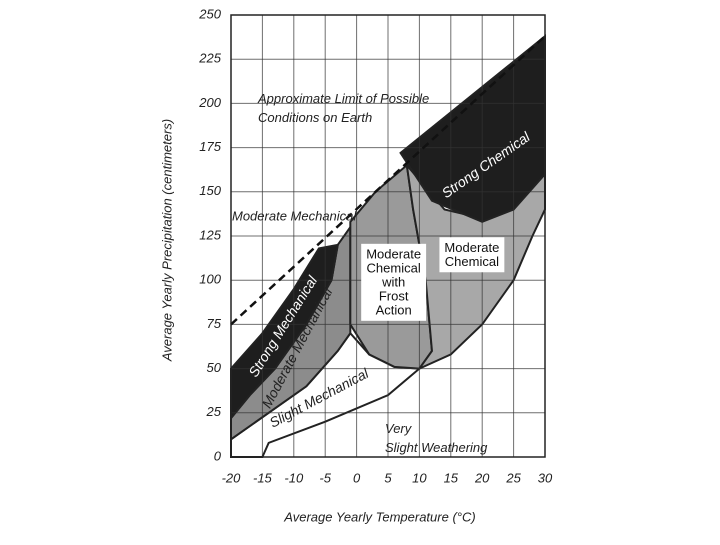 The image size is (720, 545). I want to click on y-tick-label: 25, so click(214, 411).